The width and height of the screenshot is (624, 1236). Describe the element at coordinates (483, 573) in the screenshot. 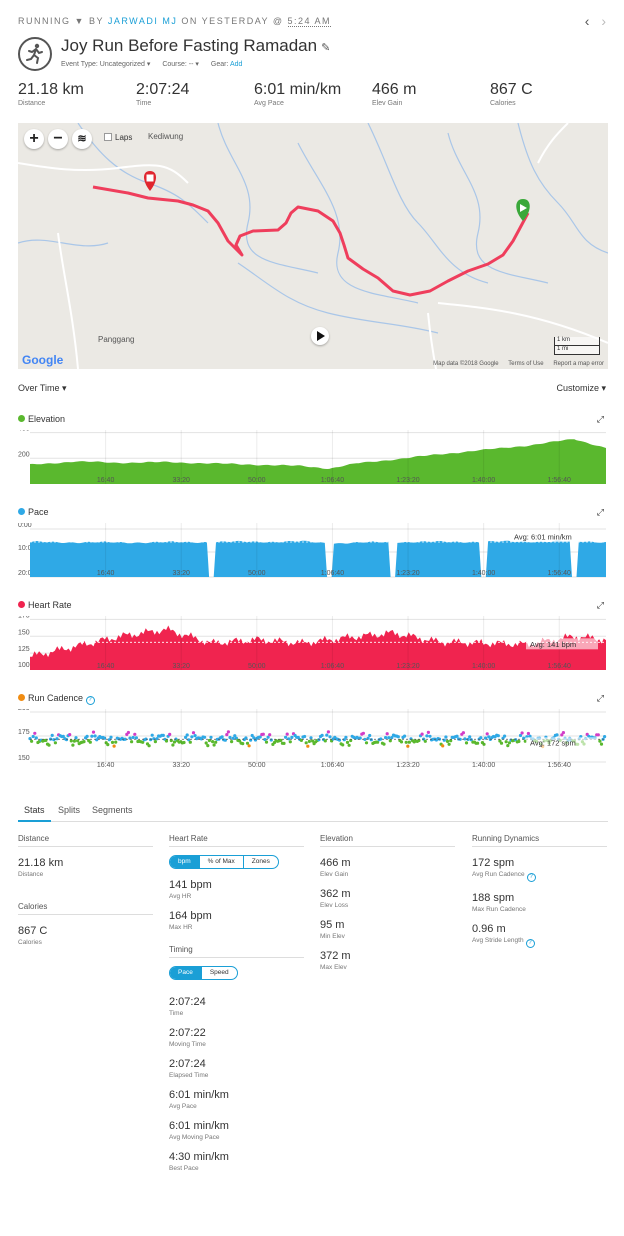

I see `x-tick-label: 1:40:00` at that location.